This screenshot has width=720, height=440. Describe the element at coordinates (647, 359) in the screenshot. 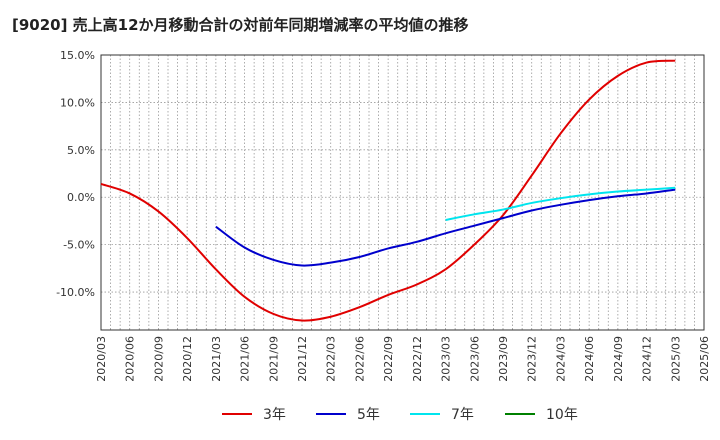

I see `x-tick-label: 2024/12` at that location.